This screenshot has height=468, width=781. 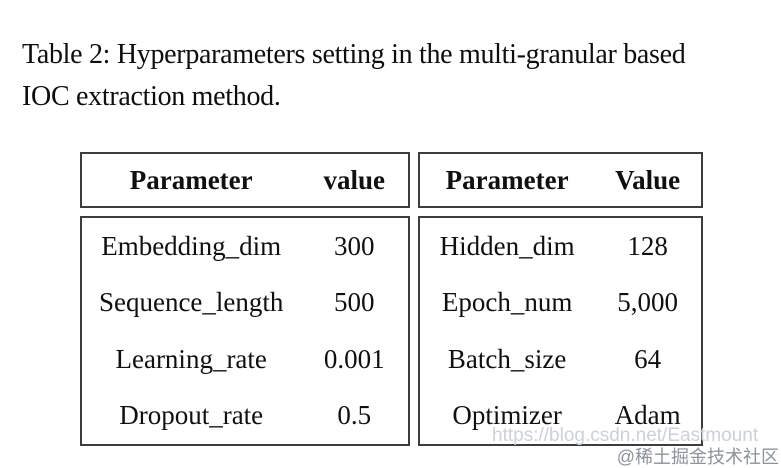 What do you see at coordinates (354, 302) in the screenshot?
I see `value-cell: 500` at bounding box center [354, 302].